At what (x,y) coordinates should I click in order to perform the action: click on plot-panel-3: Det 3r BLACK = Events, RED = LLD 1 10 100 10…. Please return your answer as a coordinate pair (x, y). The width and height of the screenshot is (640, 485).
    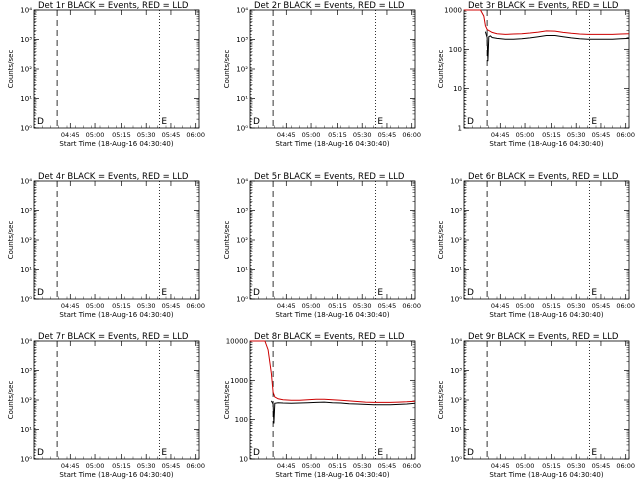
    Looking at the image, I should click on (536, 74).